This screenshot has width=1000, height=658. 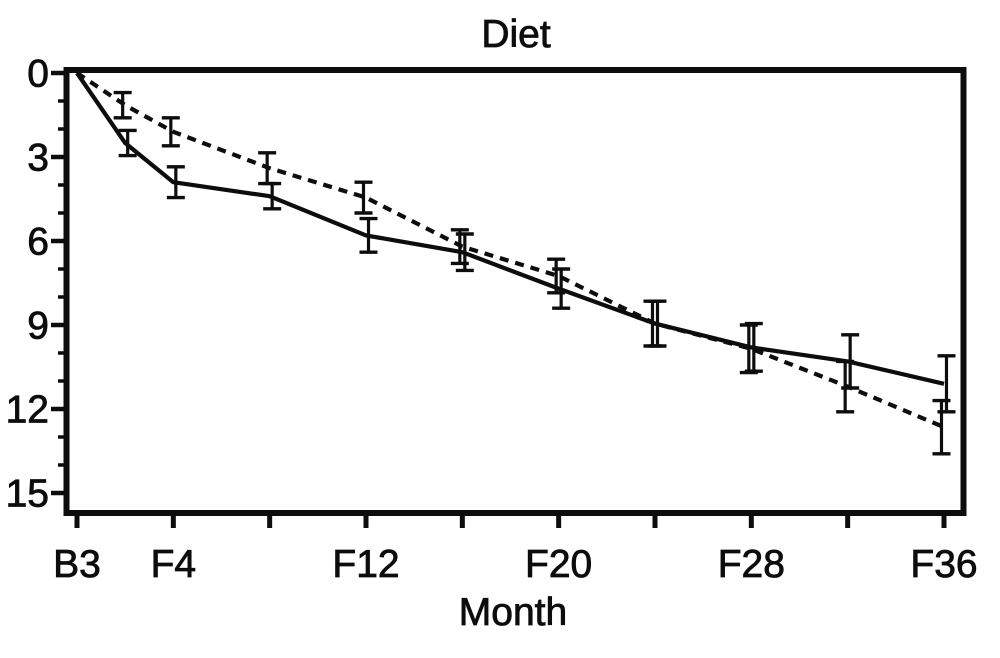 I want to click on y-axis-tick-label: 12, so click(x=27, y=410).